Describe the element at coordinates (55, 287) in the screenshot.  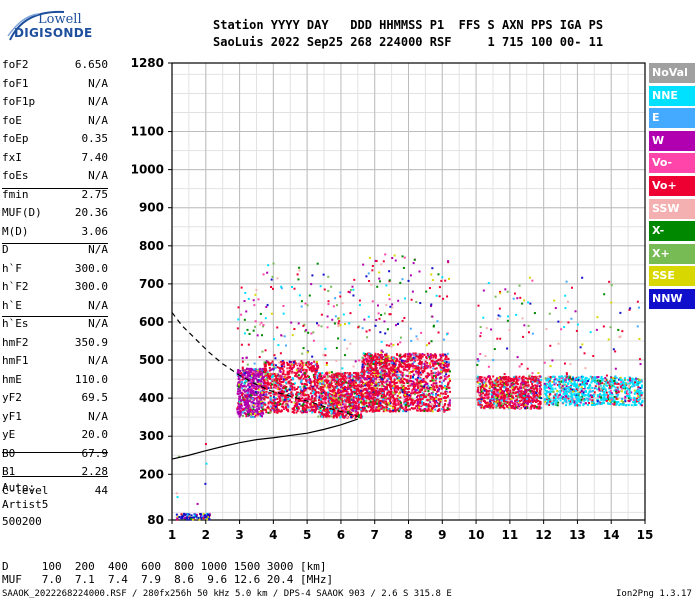
I see `param-row: h`F2 300.0` at that location.